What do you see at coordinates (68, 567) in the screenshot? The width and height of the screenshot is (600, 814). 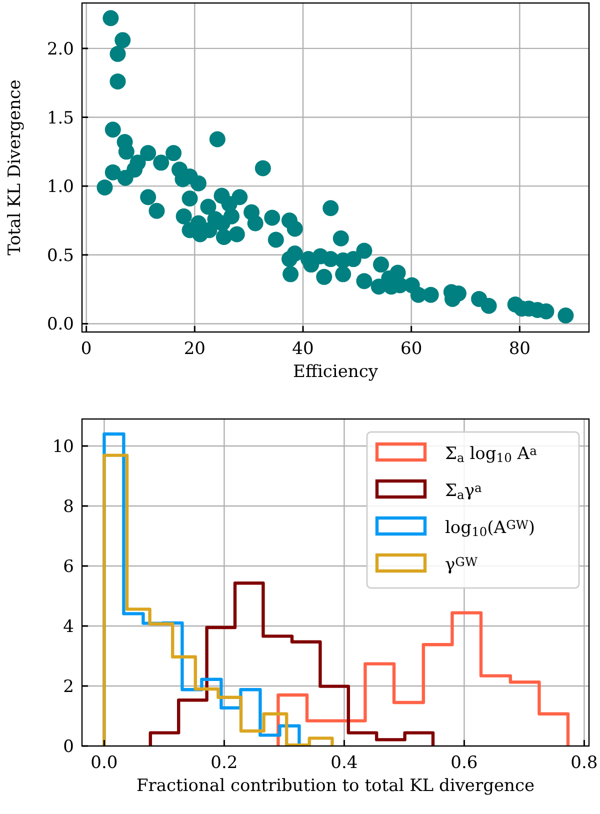 I see `y-tick-label: 6` at bounding box center [68, 567].